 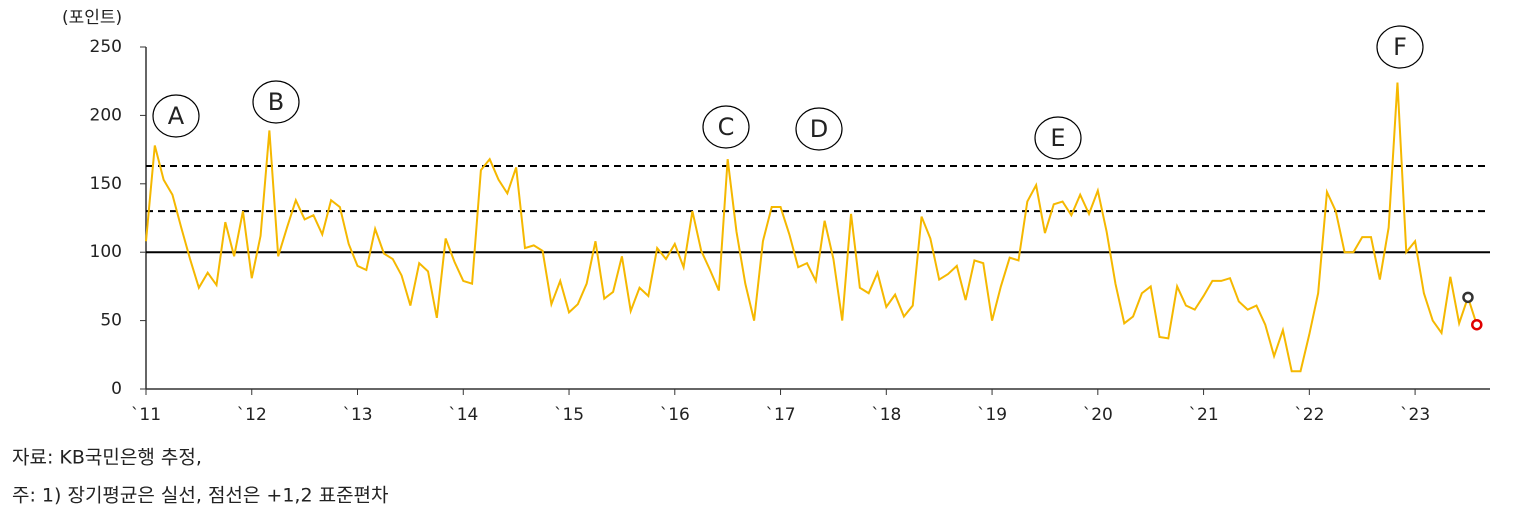 What do you see at coordinates (1309, 415) in the screenshot?
I see `x-tick-label: `22` at bounding box center [1309, 415].